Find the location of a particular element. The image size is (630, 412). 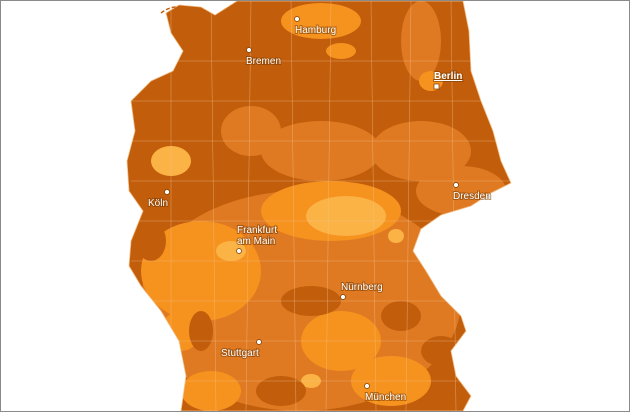

city-dresden: Dresden is located at coordinates (472, 192).